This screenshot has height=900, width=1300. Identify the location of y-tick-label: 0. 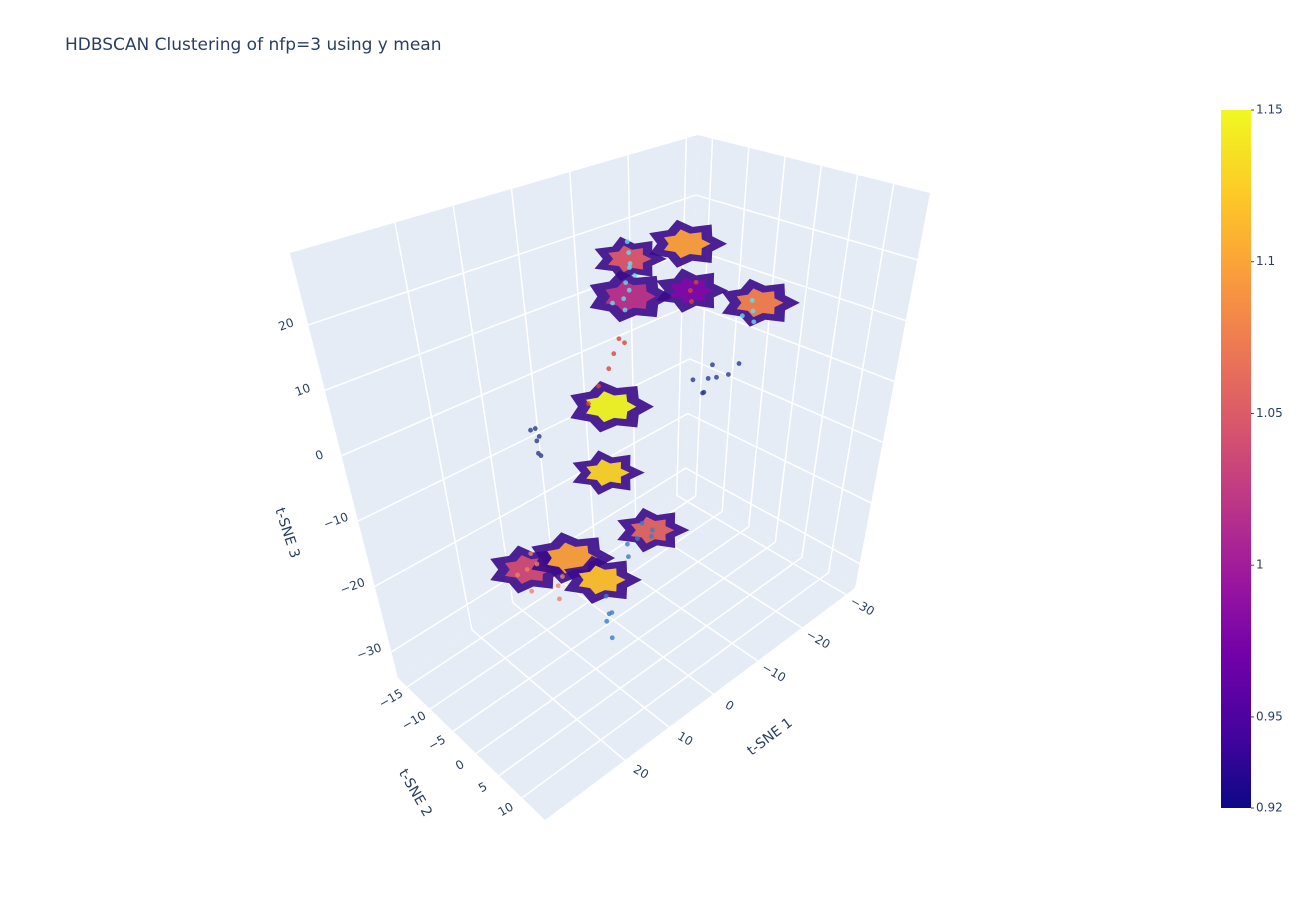
(460, 765).